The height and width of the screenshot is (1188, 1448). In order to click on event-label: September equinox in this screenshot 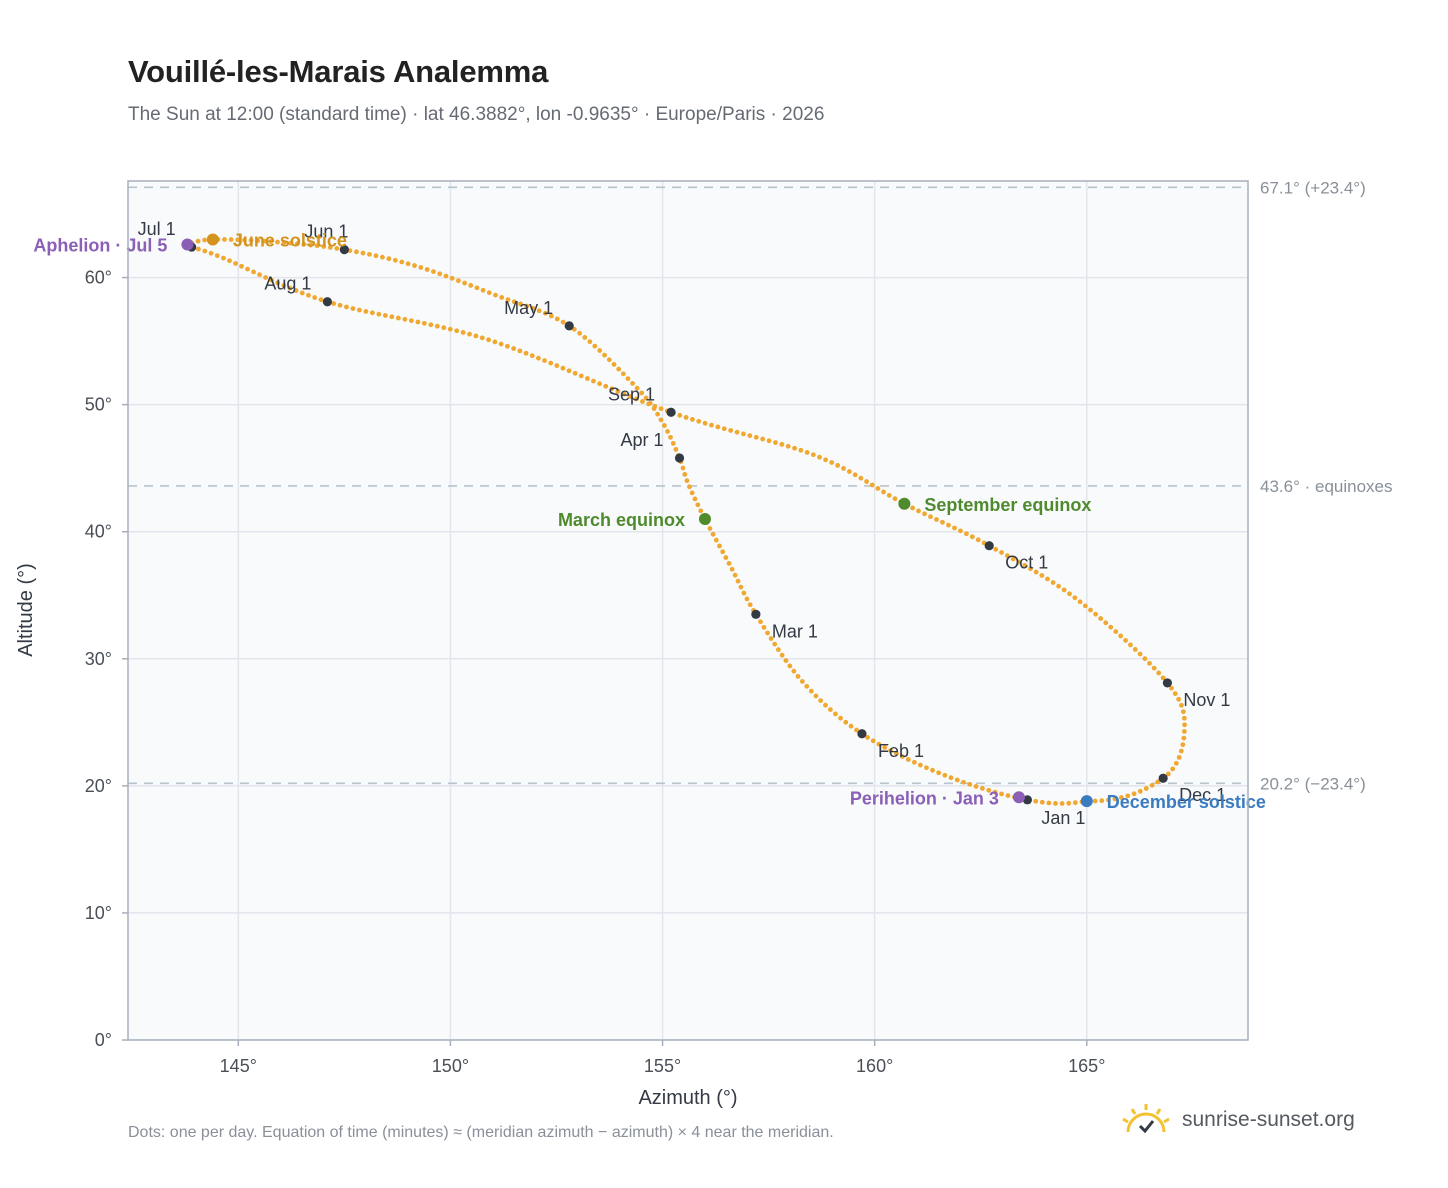, I will do `click(1007, 505)`.